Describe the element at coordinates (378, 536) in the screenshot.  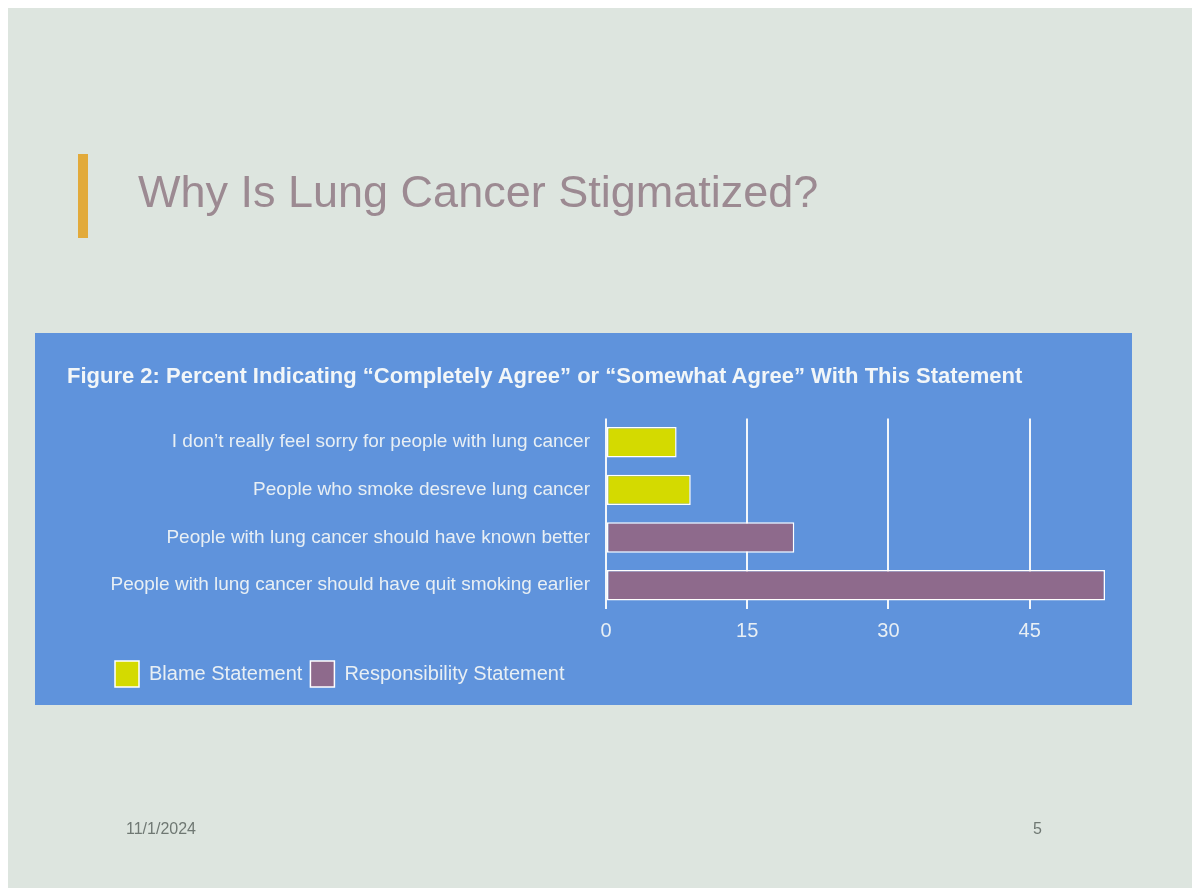
I see `y-tick-label: People with lung cancer should have known better` at that location.